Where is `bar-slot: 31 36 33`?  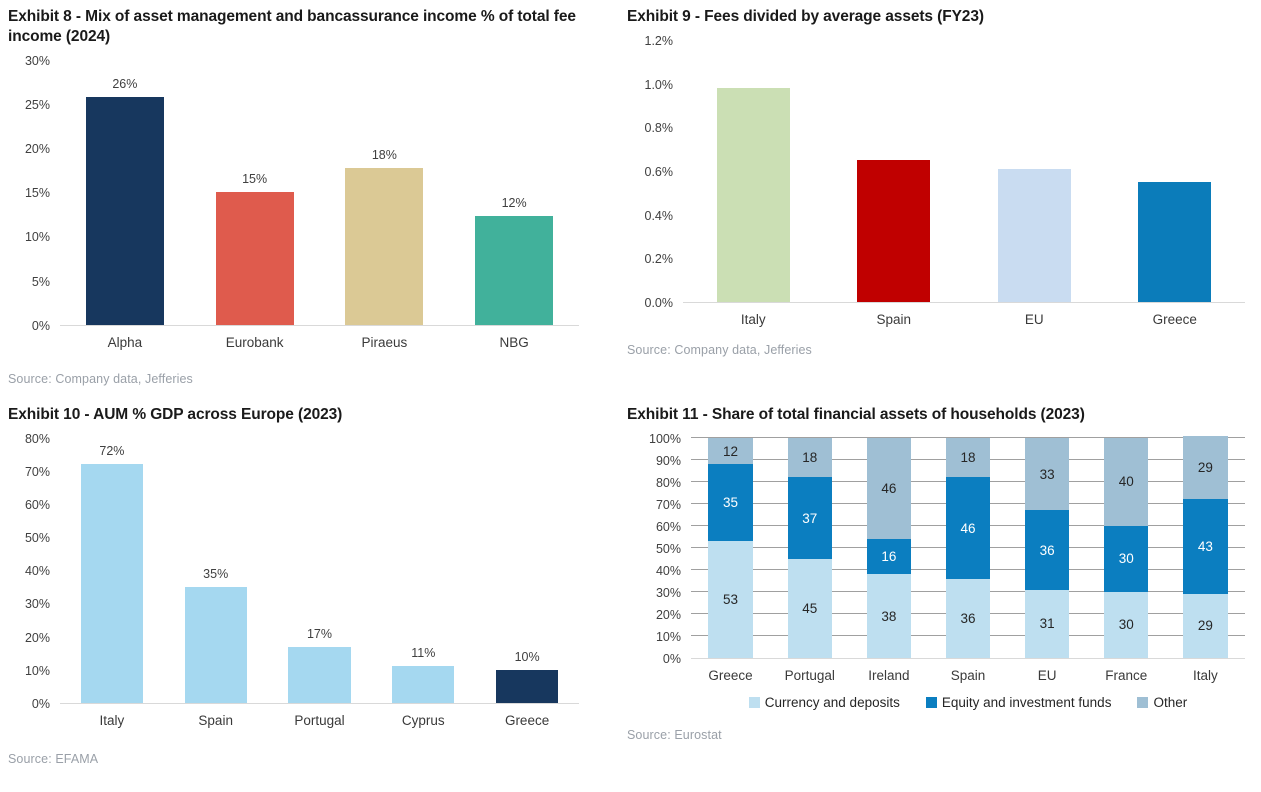 bar-slot: 31 36 33 is located at coordinates (1047, 547).